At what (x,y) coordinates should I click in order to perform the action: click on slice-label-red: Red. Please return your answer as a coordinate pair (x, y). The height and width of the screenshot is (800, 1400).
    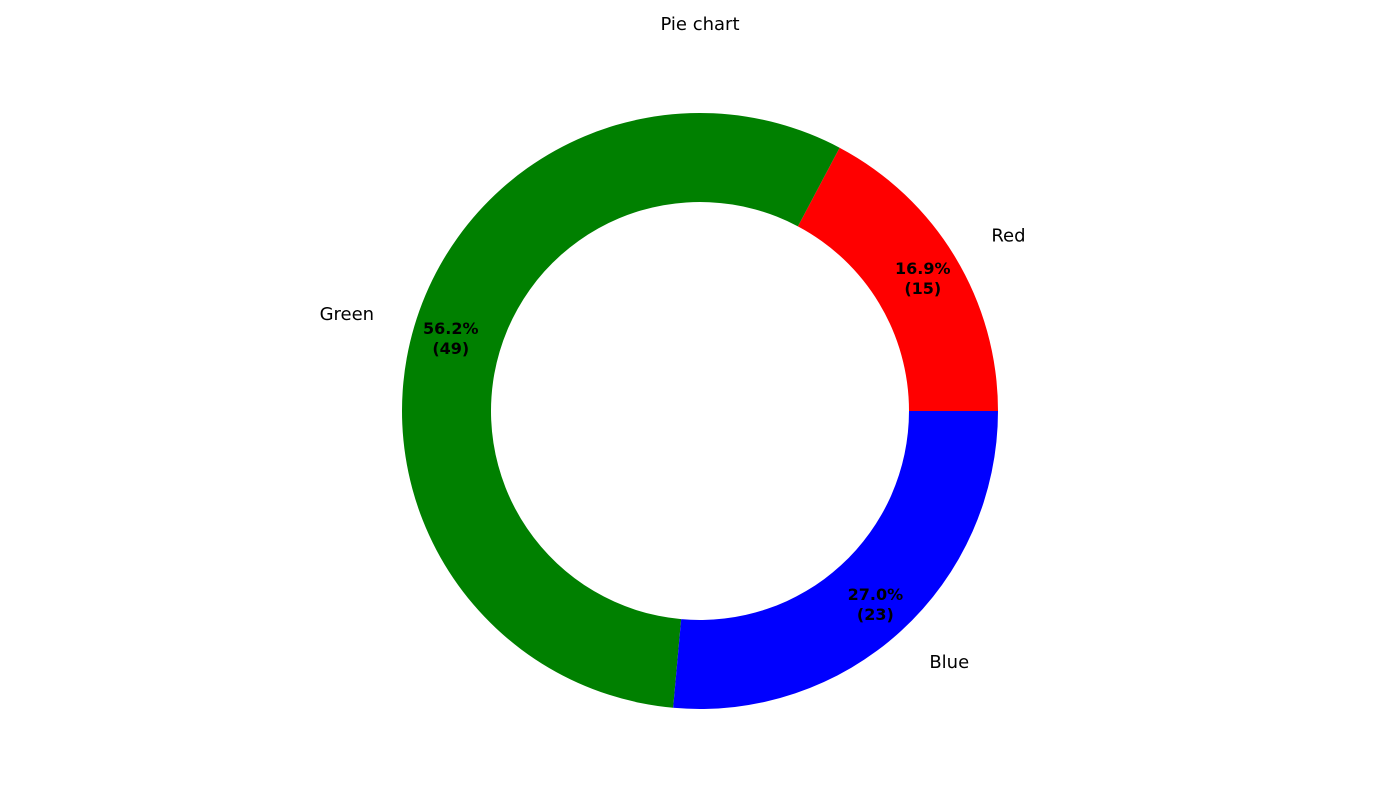
    Looking at the image, I should click on (1008, 236).